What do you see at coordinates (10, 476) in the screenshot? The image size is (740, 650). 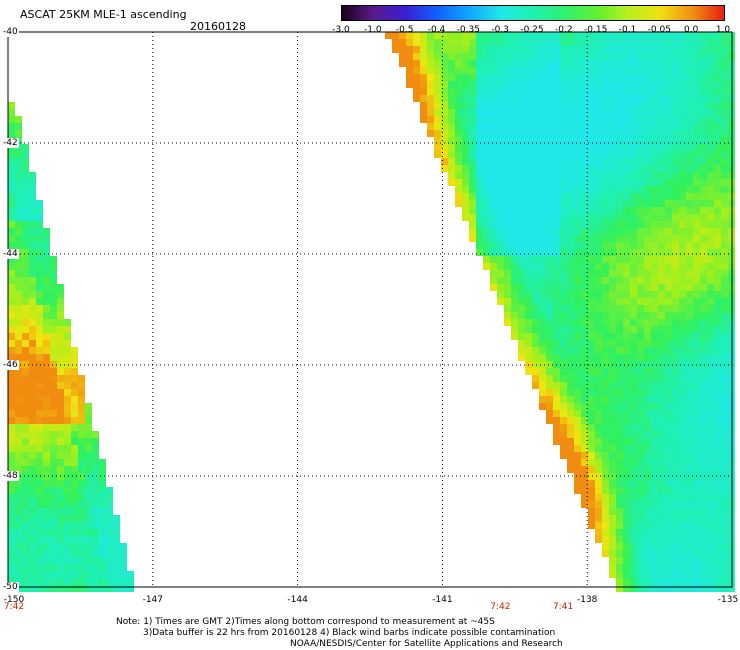 I see `latitude-label: -48` at bounding box center [10, 476].